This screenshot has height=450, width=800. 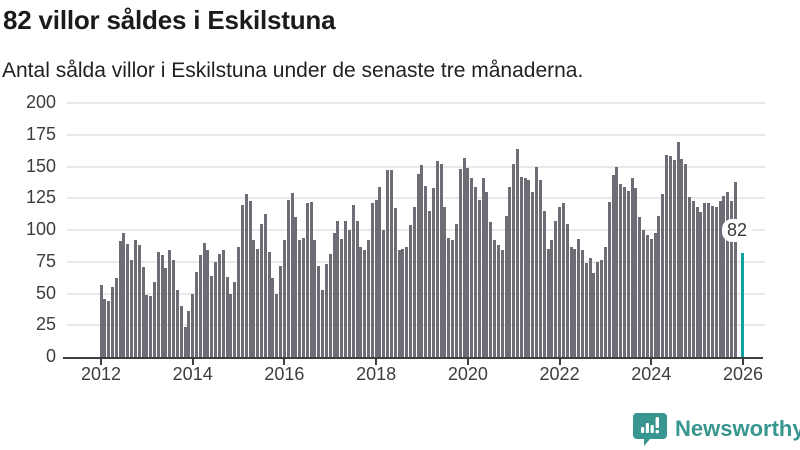 I want to click on y-tick-label: 50, so click(x=45, y=292).